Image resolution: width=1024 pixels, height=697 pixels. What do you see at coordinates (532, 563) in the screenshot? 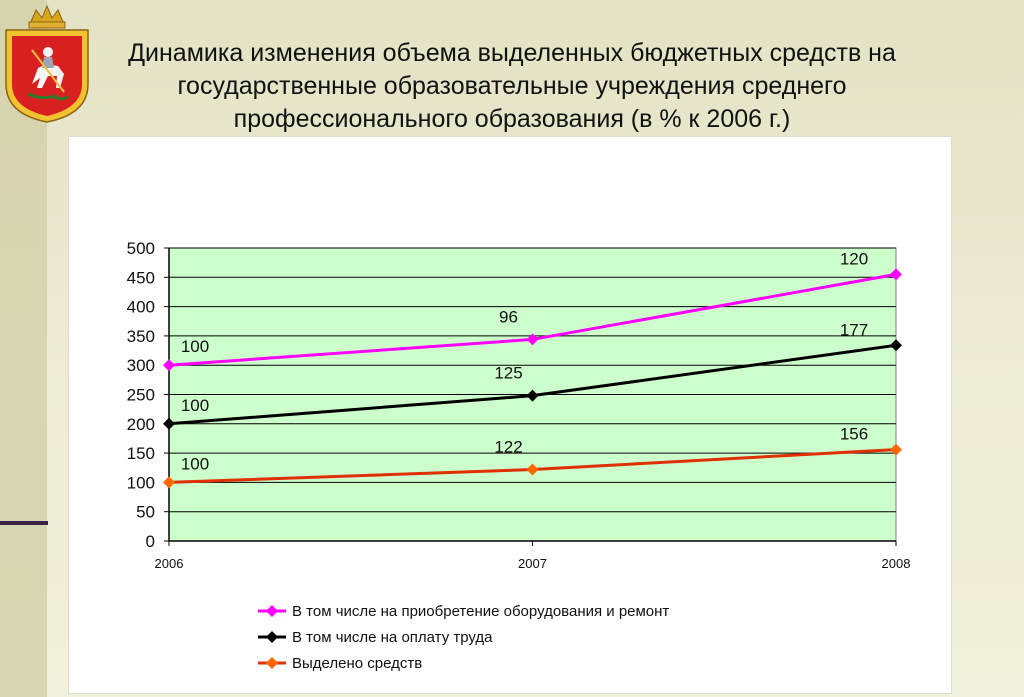
I see `x-tick-label: 2007` at bounding box center [532, 563].